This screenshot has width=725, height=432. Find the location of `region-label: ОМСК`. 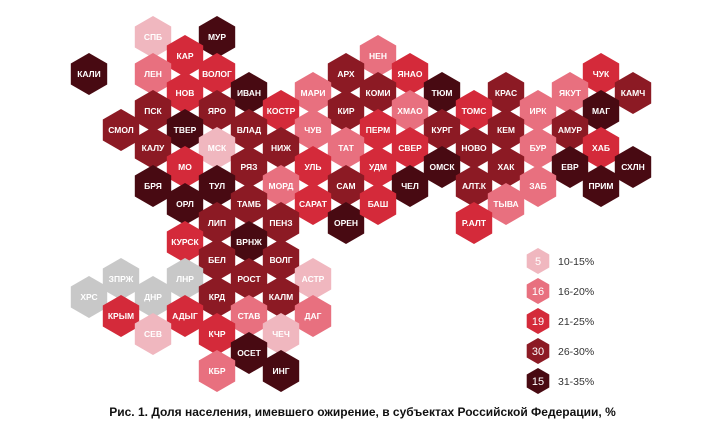

region-label: ОМСК is located at coordinates (442, 167).